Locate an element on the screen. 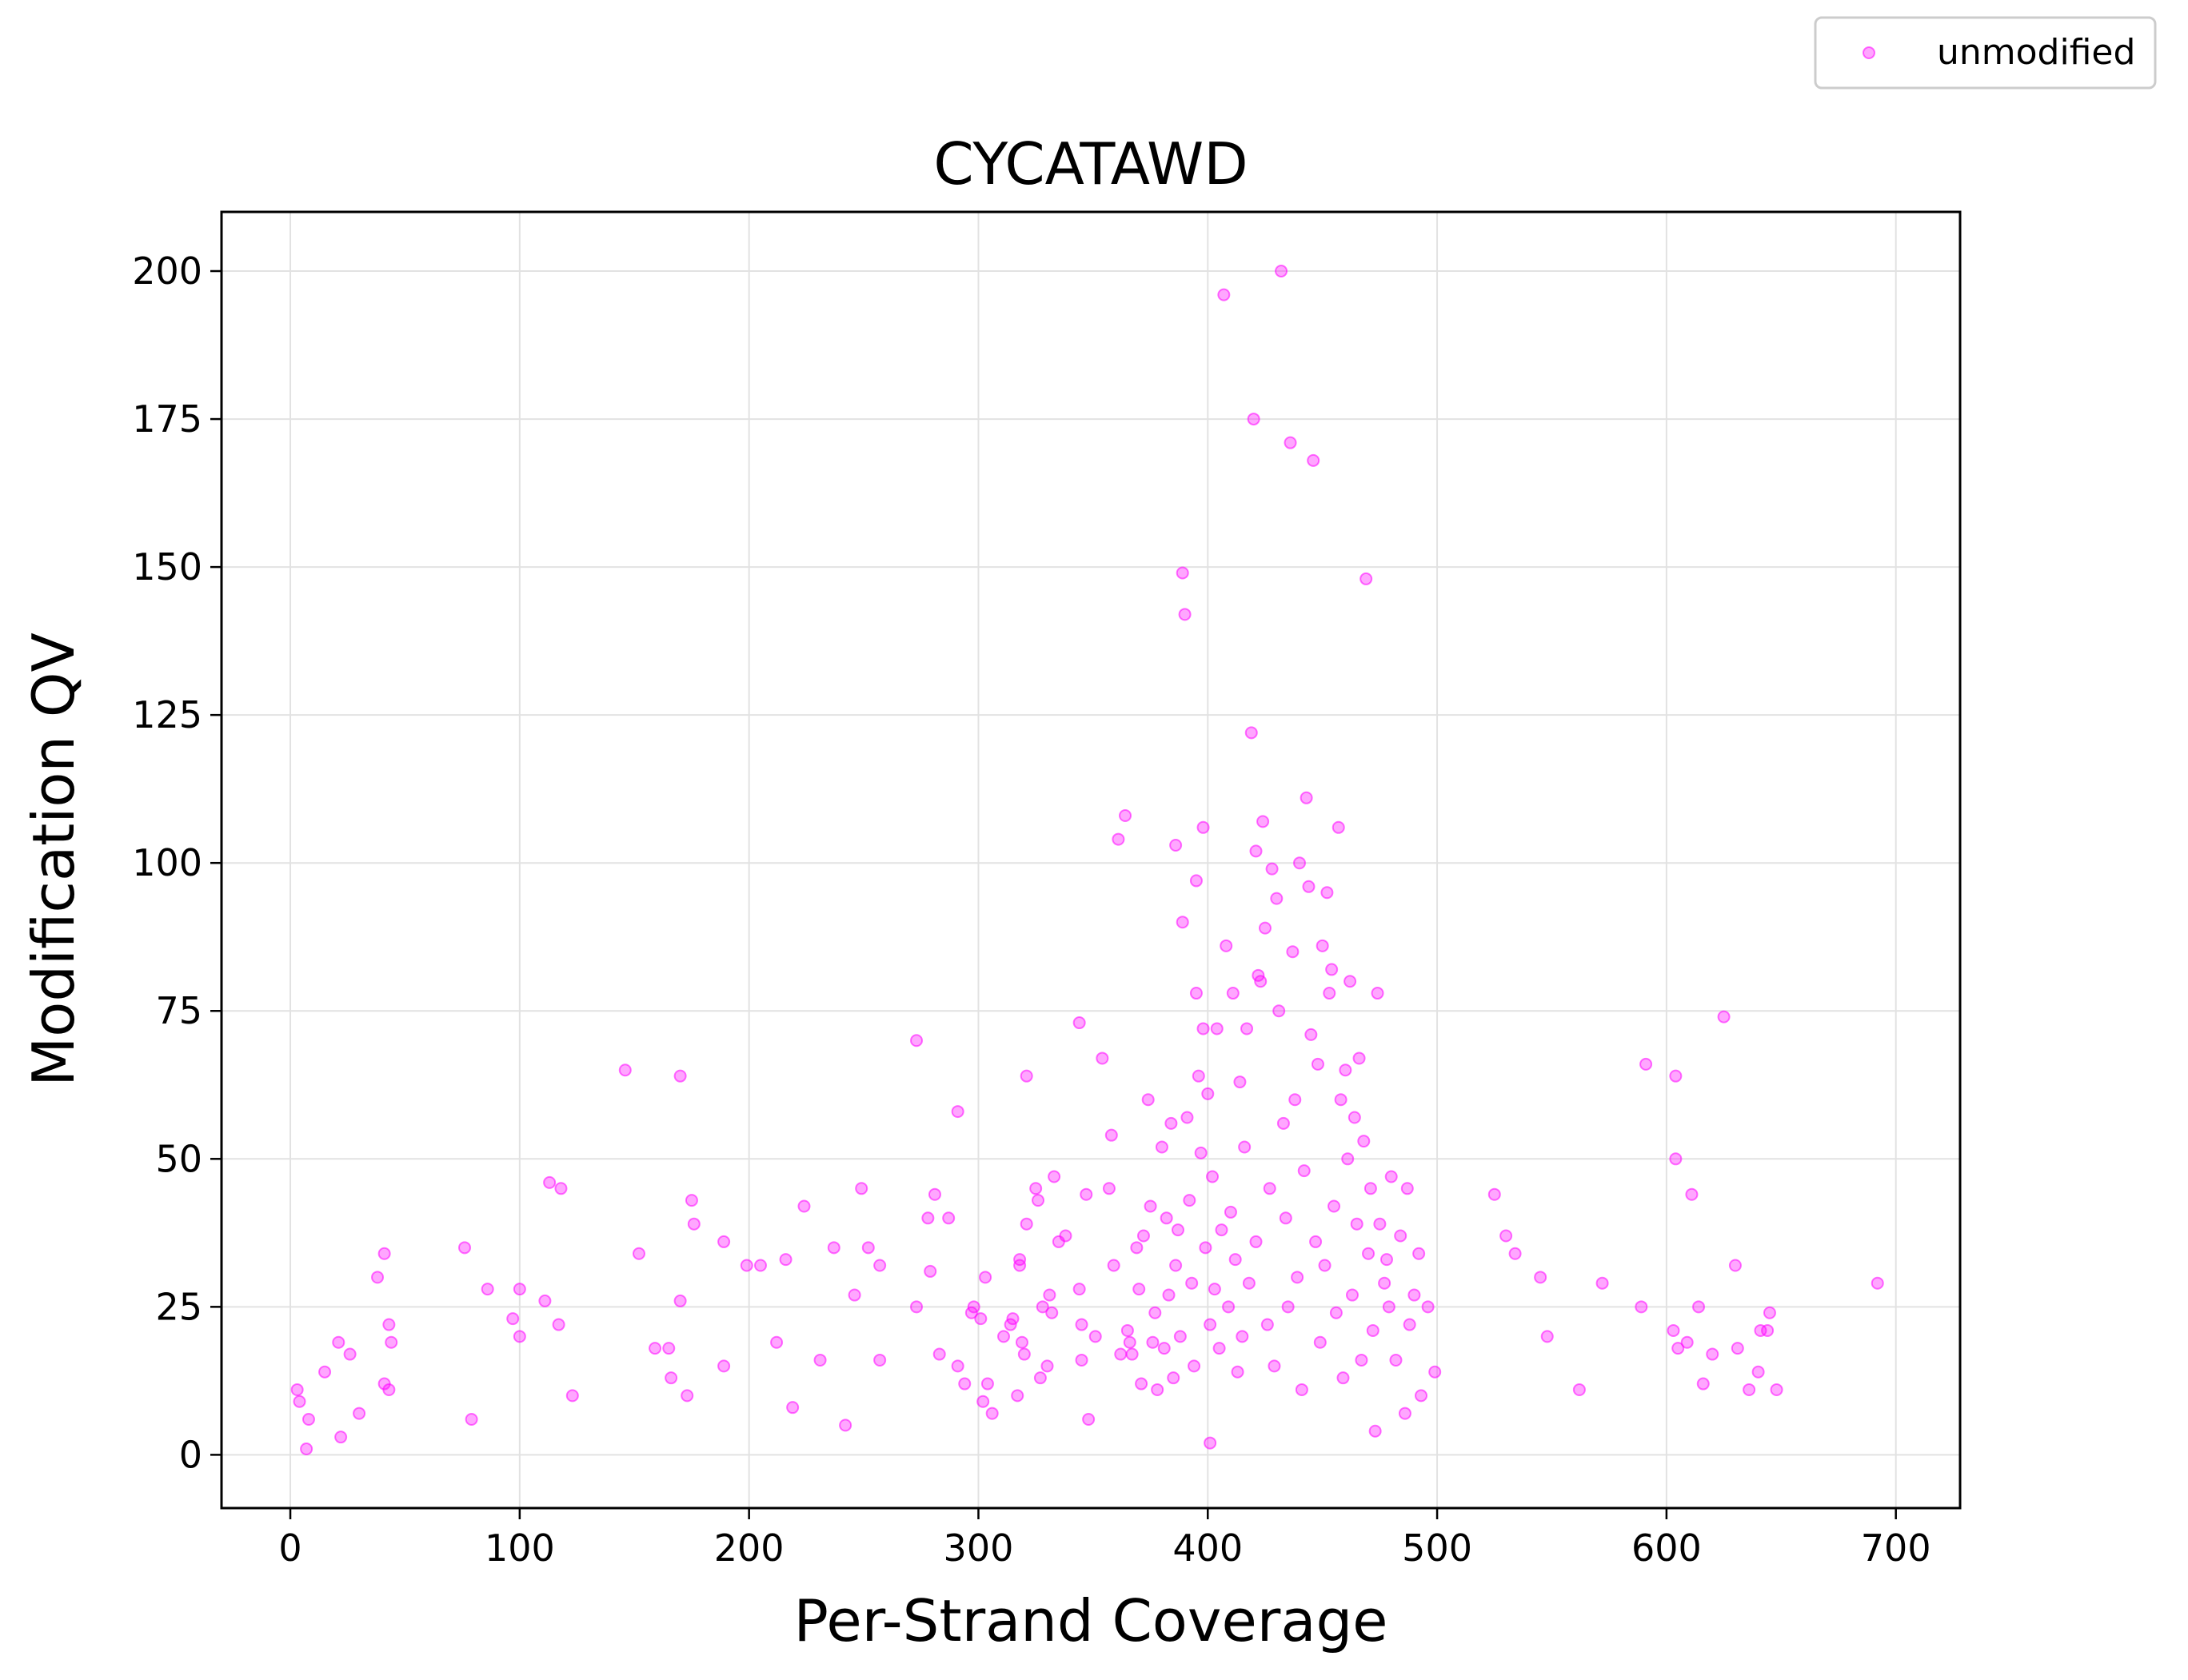  x-tick-label: 400 is located at coordinates (1207, 1548).